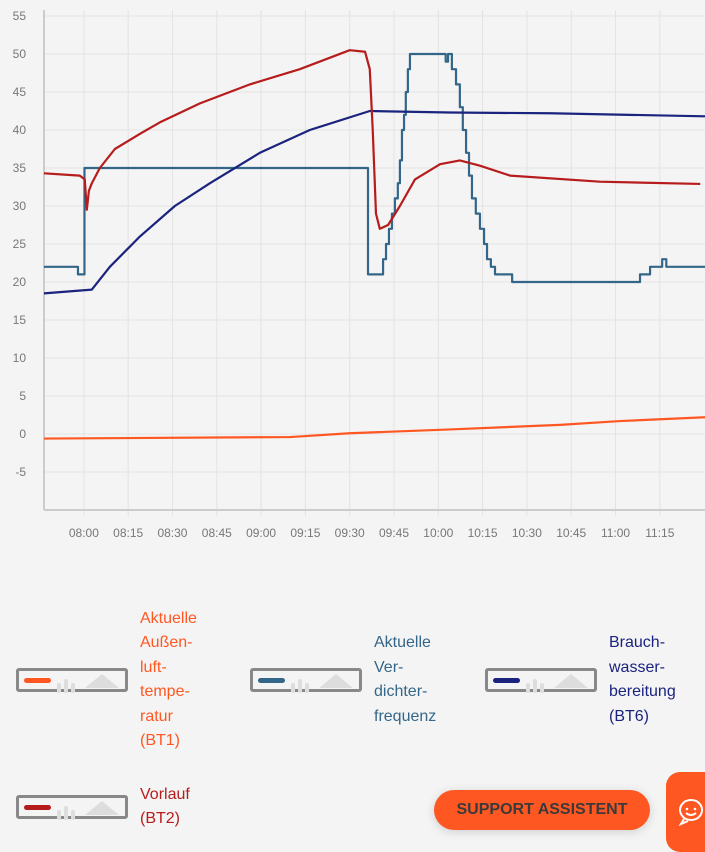 The image size is (705, 852). Describe the element at coordinates (22, 434) in the screenshot. I see `y-tick-label: 0` at that location.